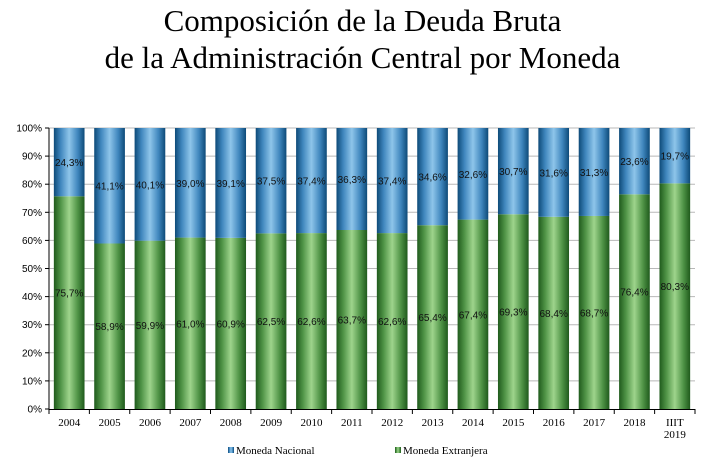 The height and width of the screenshot is (472, 725). I want to click on data-label-moneda-nacional: 32,6%, so click(473, 175).